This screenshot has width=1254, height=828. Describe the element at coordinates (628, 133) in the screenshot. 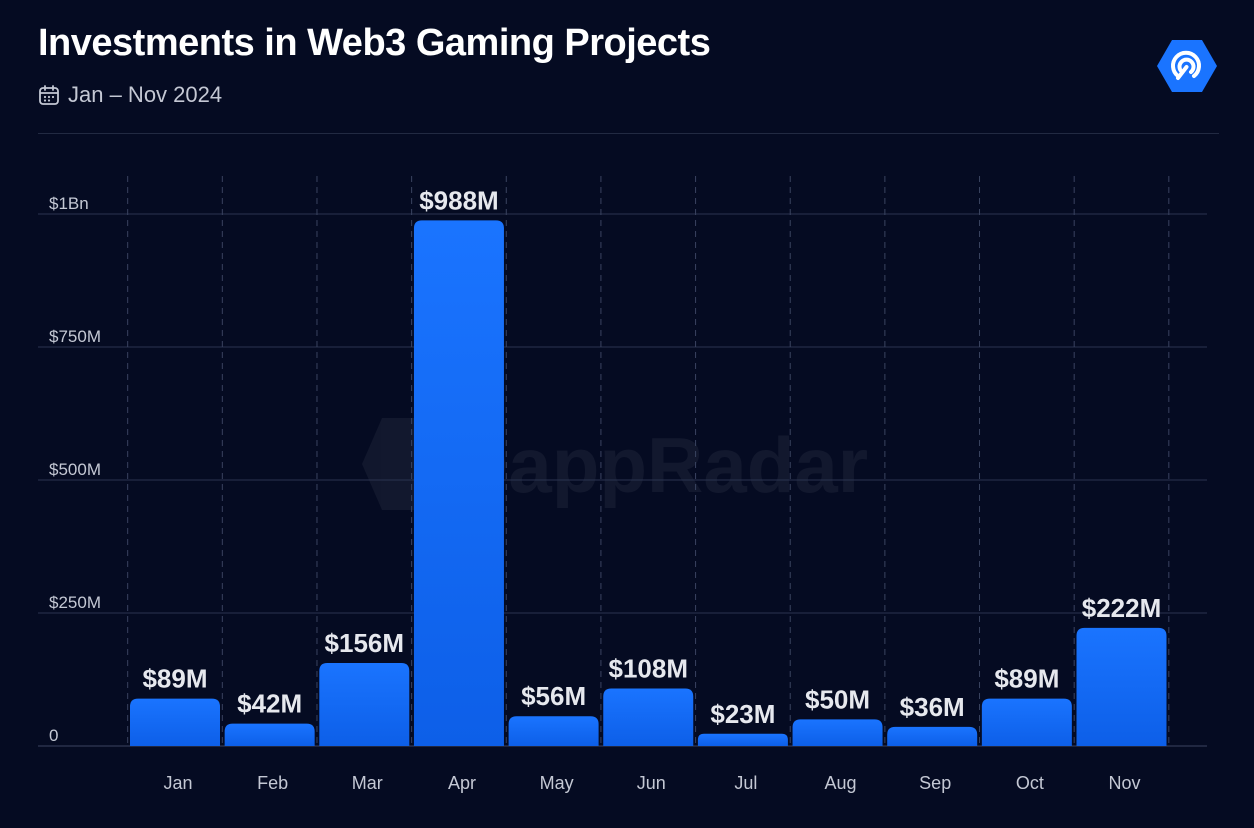

I see `header-divider` at that location.